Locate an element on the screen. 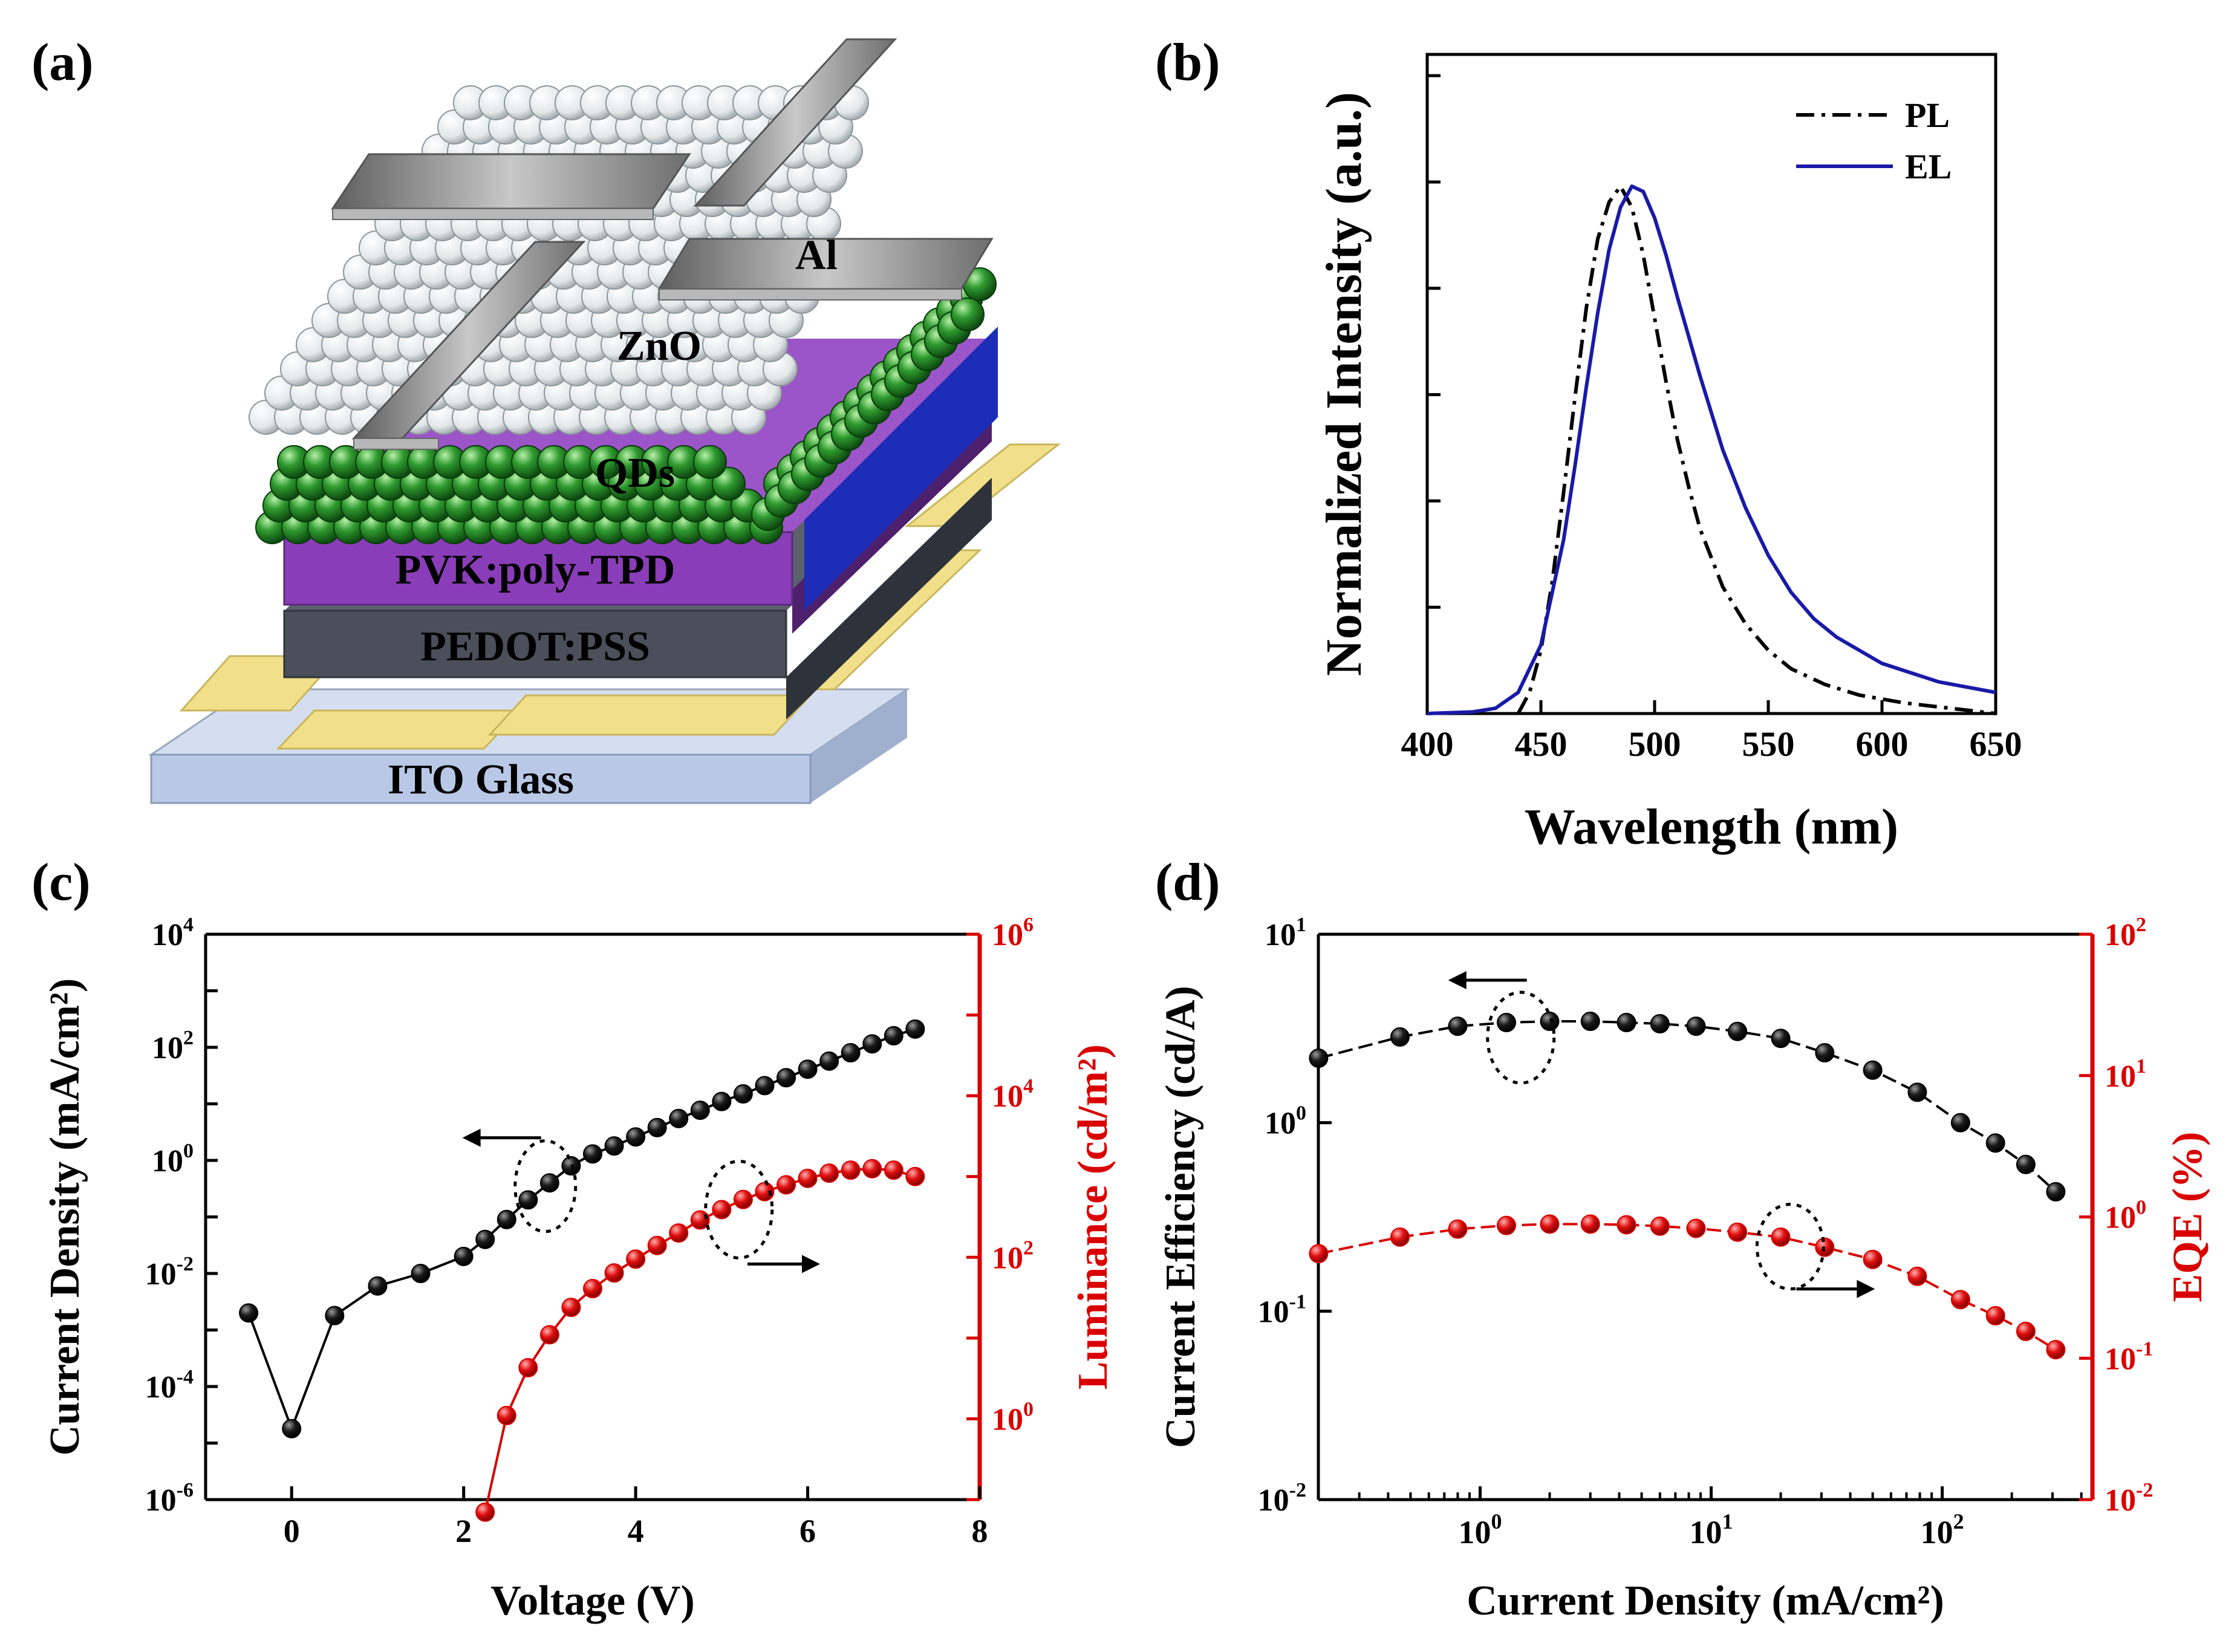 The image size is (2240, 1652). layer-label-zno: ZnO is located at coordinates (659, 346).